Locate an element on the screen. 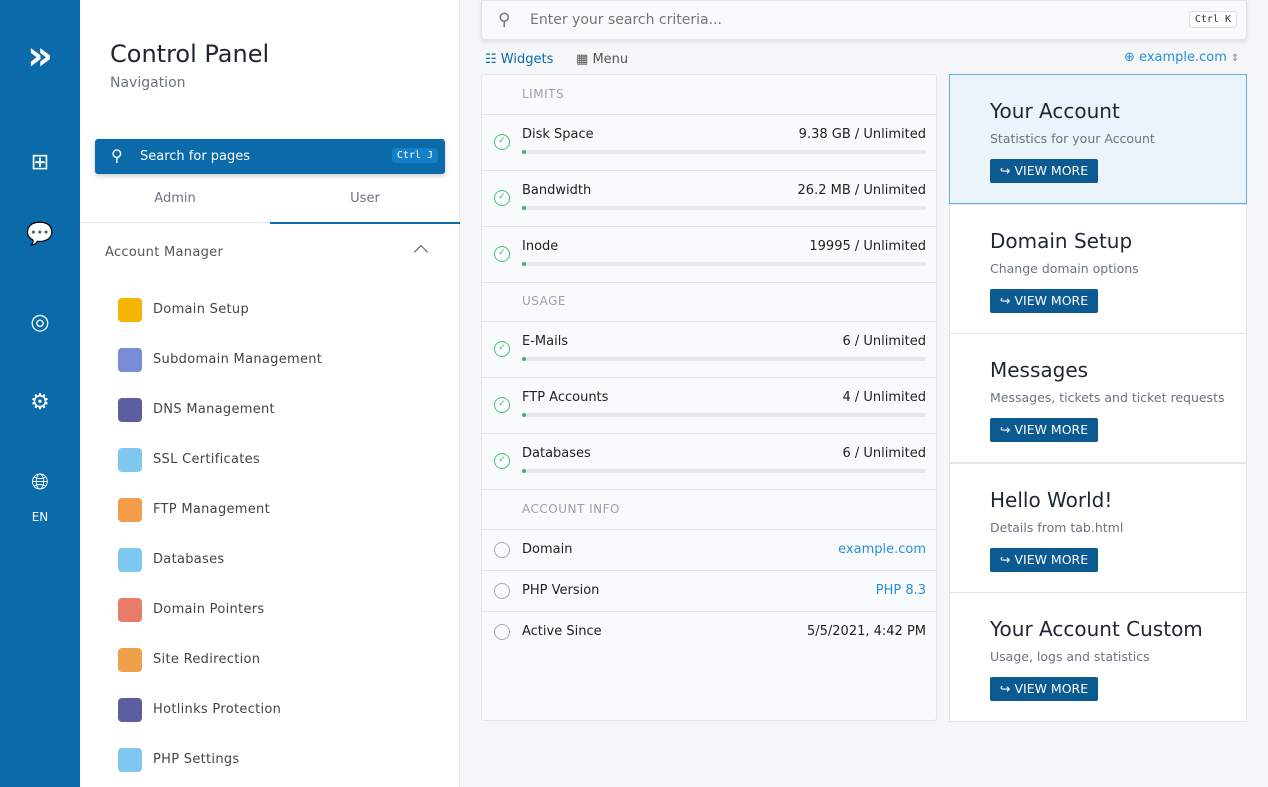 Image resolution: width=1268 pixels, height=787 pixels. limit-label: E-Mails is located at coordinates (545, 341).